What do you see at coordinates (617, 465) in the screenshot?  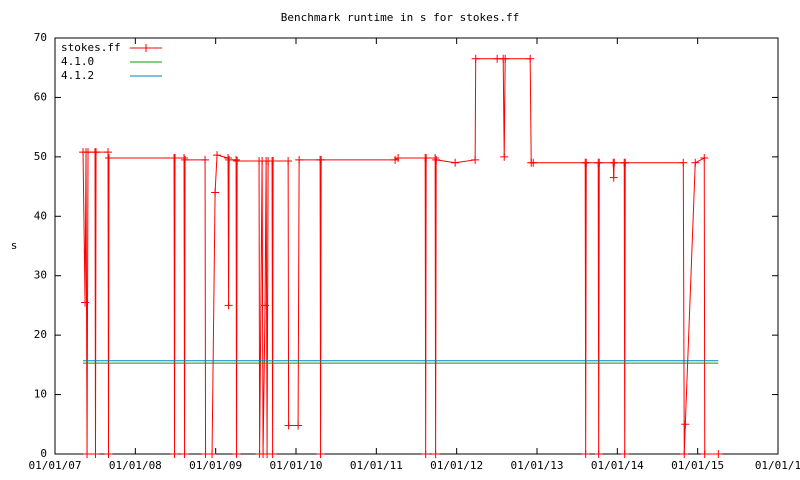 I see `x-tick-label: 01/01/14` at bounding box center [617, 465].